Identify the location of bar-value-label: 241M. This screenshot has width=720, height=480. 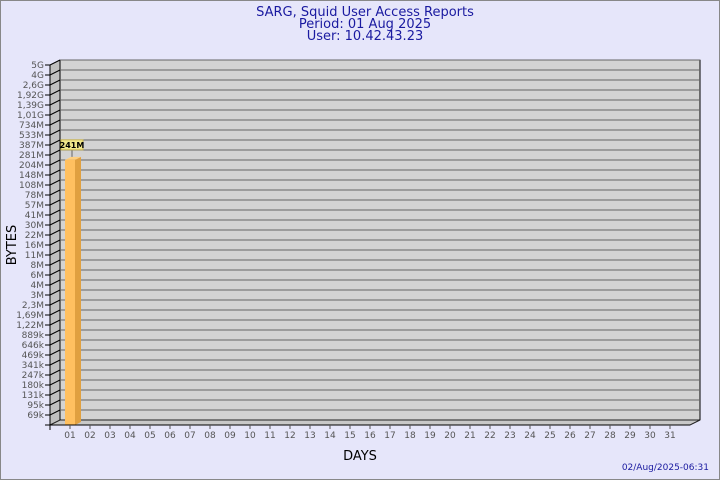
(72, 145).